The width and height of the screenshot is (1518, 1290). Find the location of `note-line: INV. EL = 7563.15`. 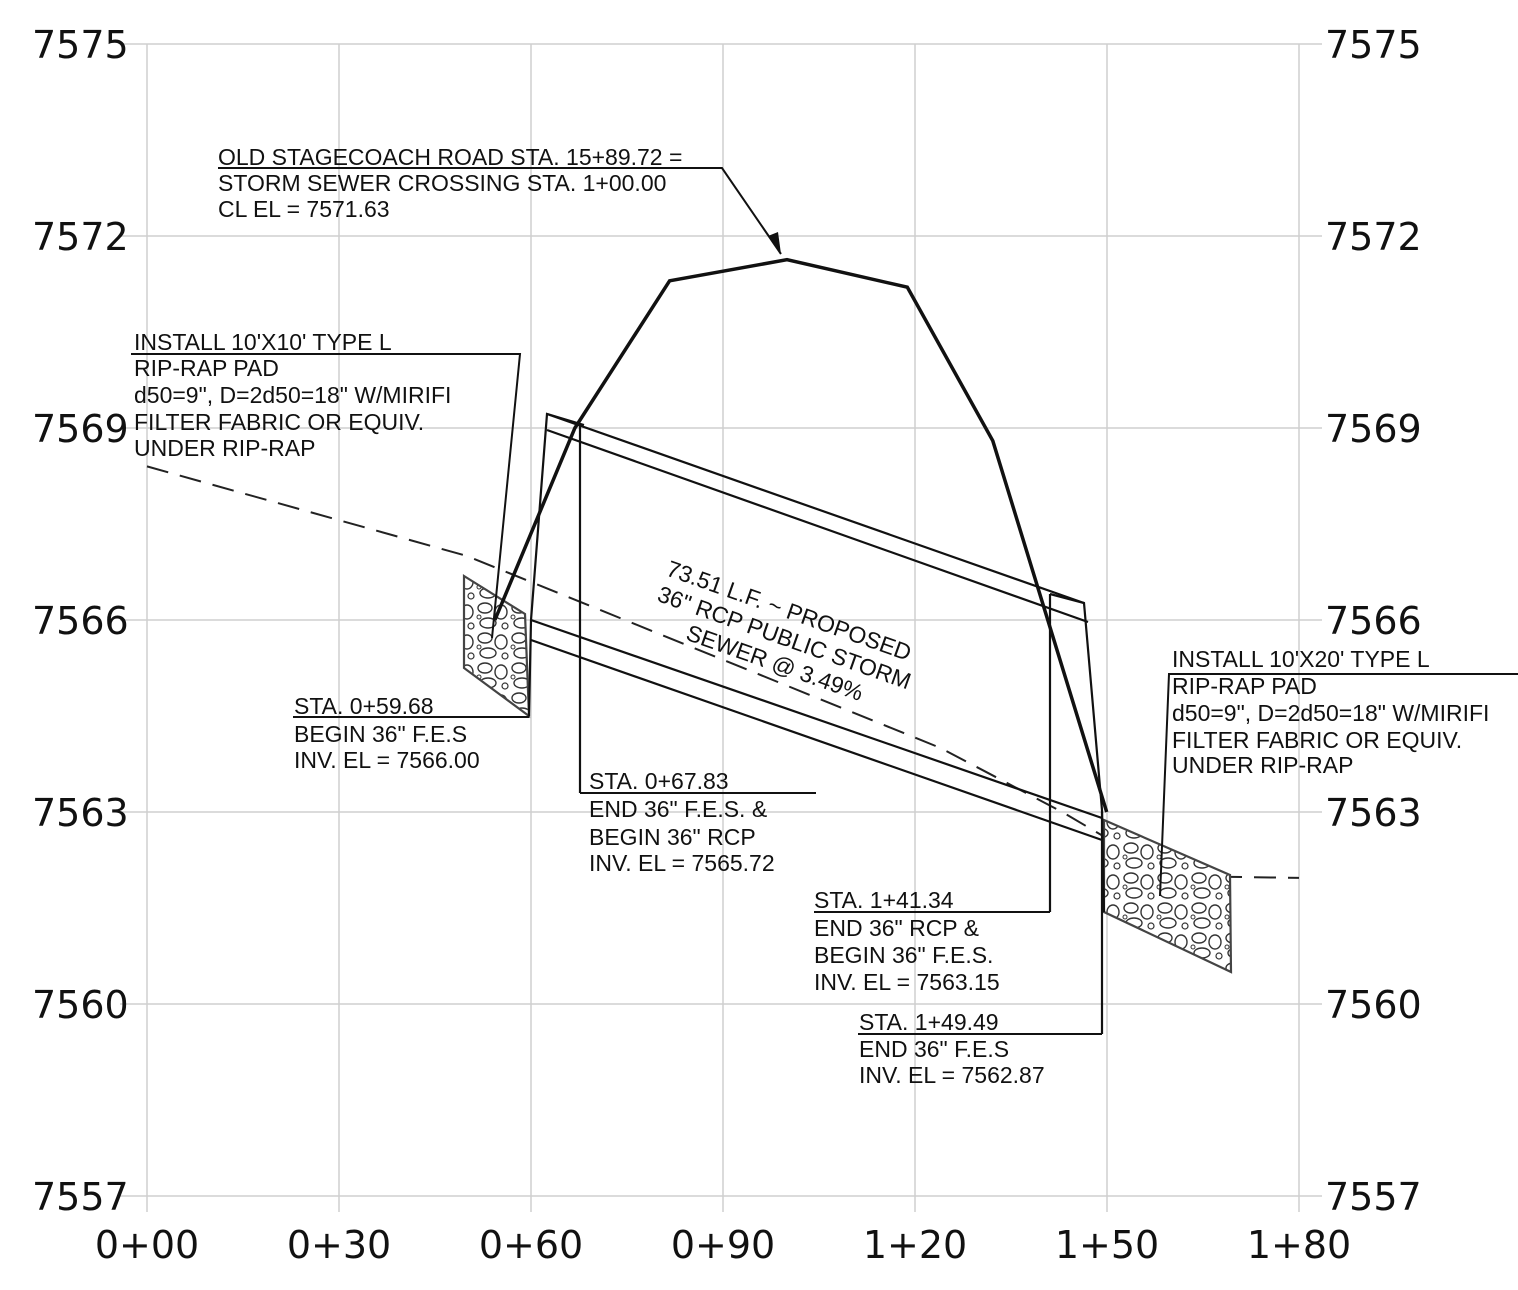

note-line: INV. EL = 7563.15 is located at coordinates (907, 982).